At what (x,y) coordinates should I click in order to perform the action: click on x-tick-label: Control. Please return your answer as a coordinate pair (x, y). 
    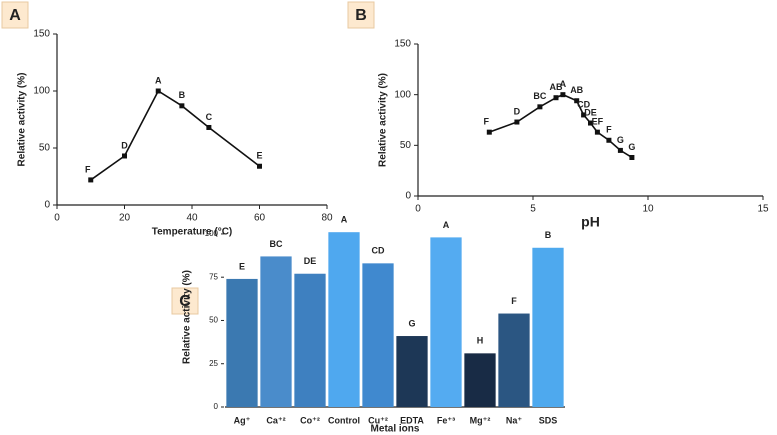
    Looking at the image, I should click on (344, 420).